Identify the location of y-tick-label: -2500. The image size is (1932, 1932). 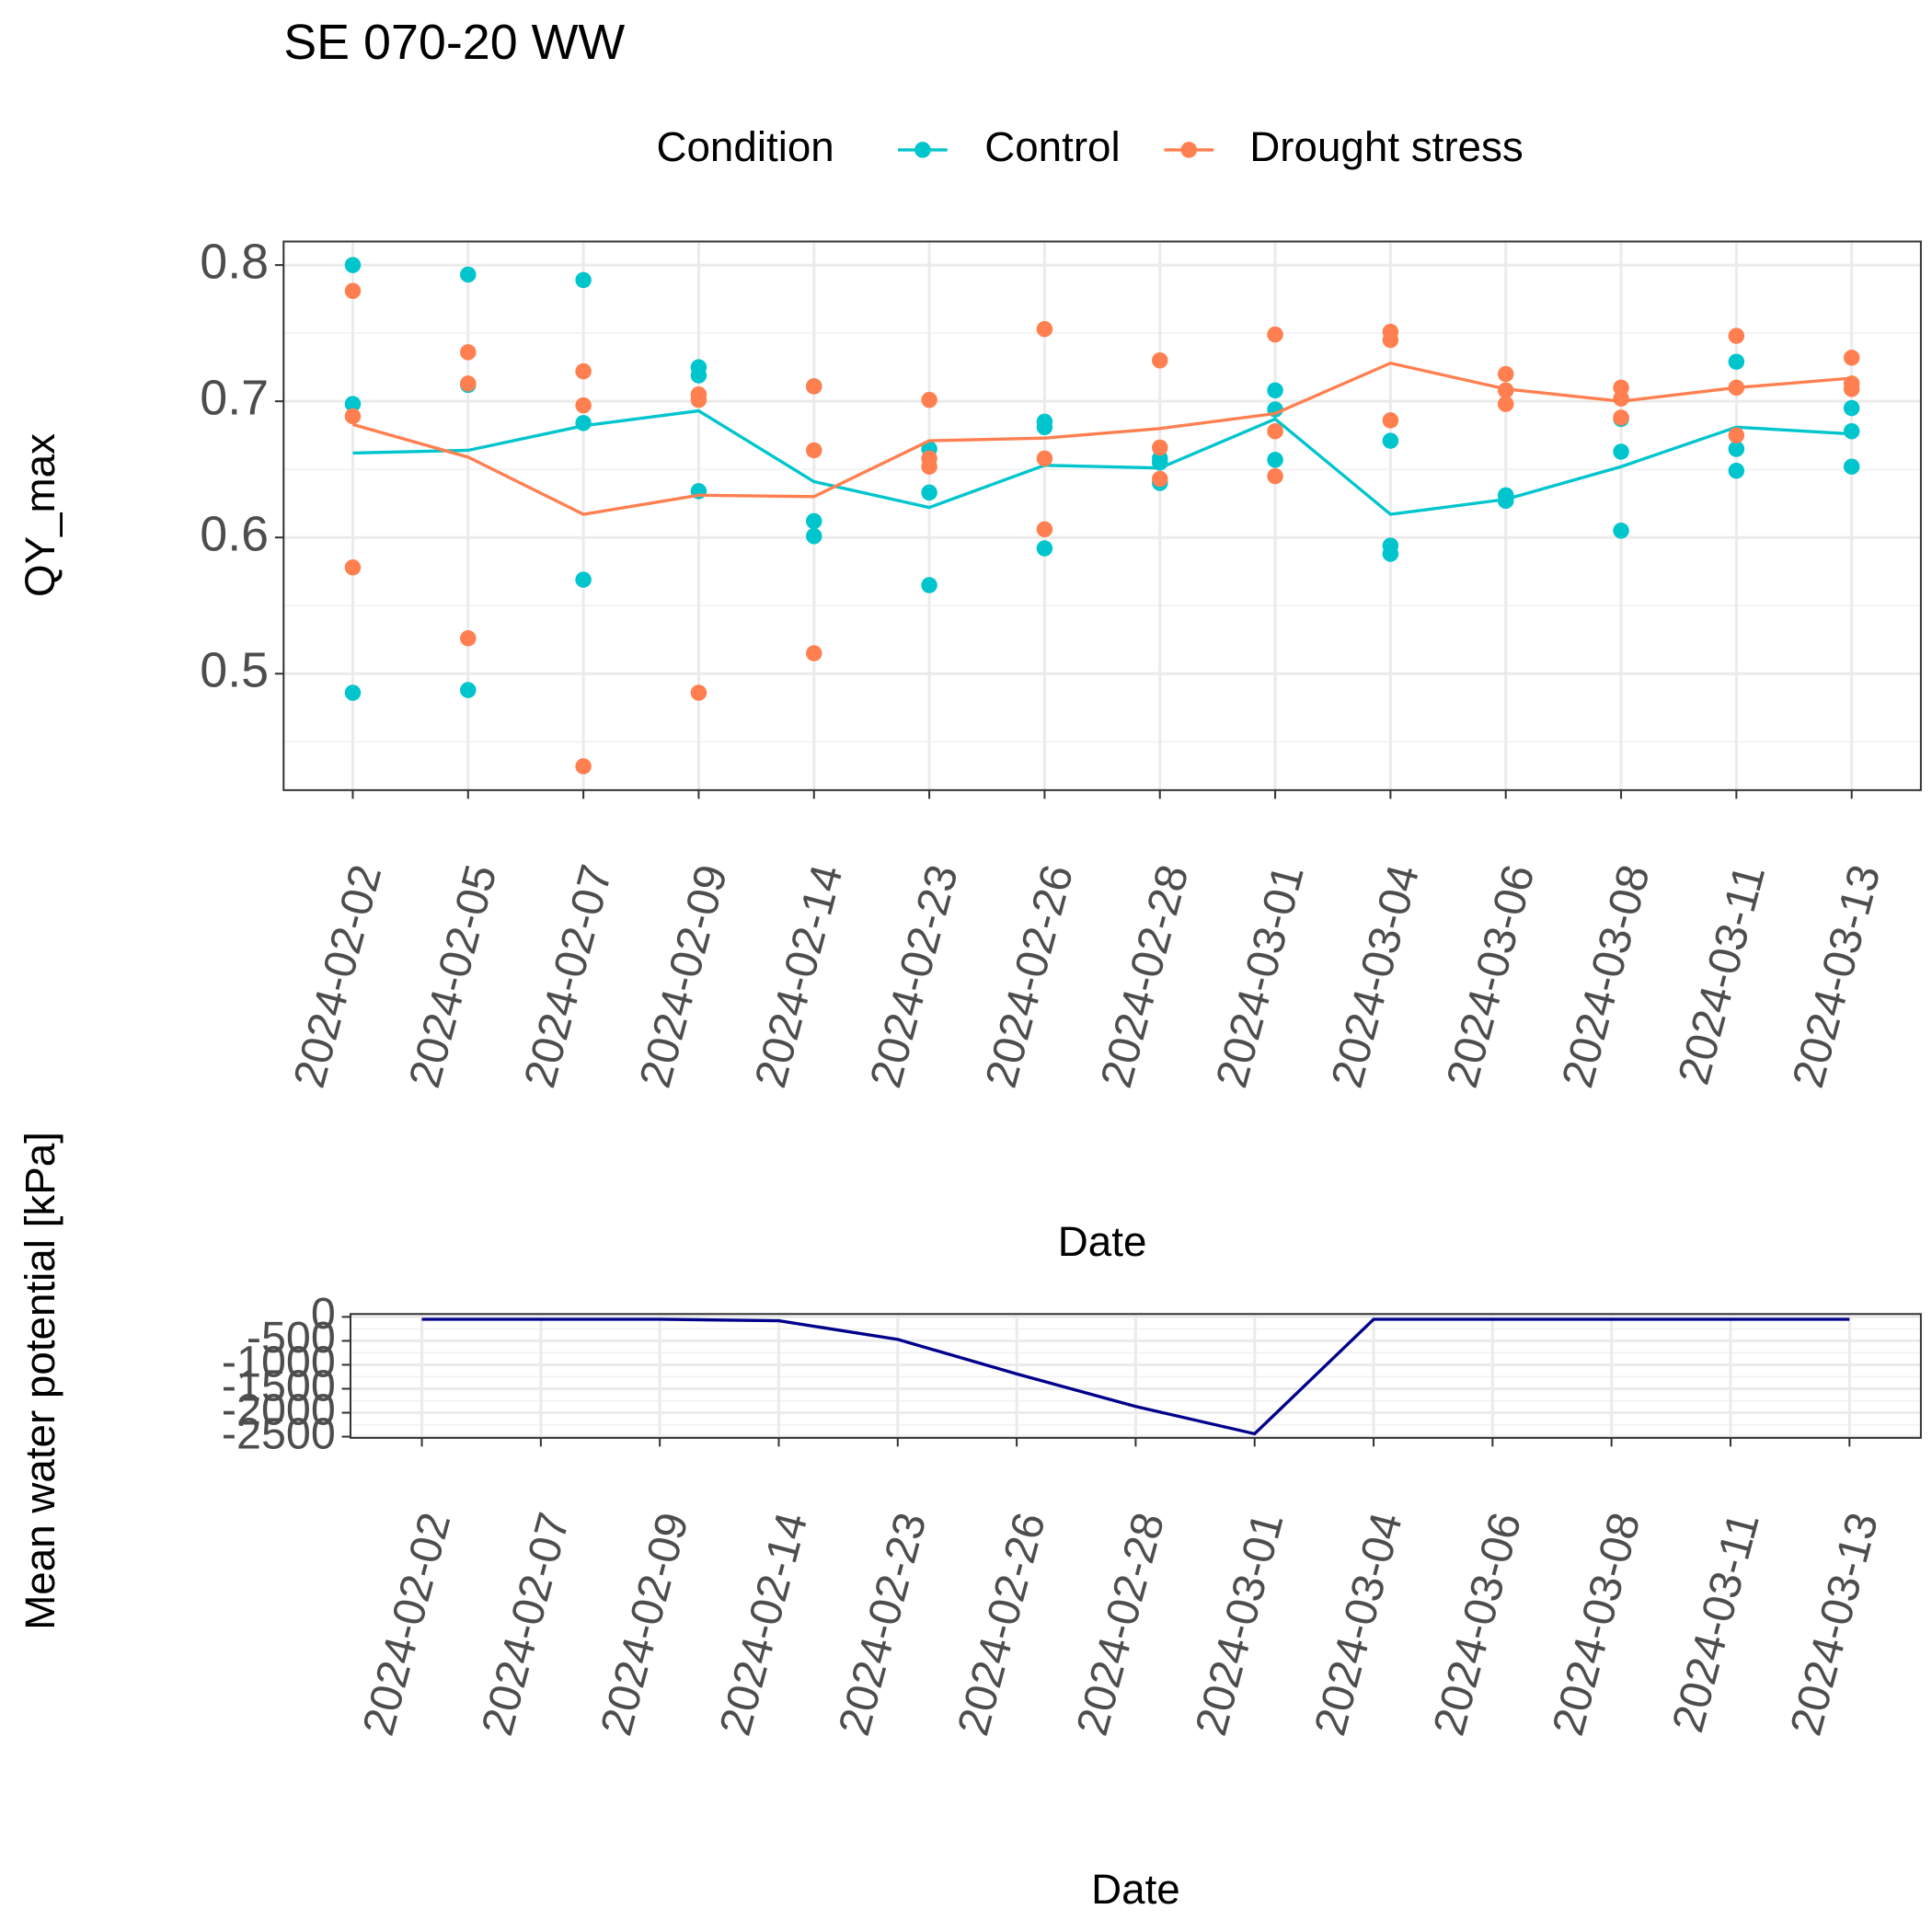
(279, 1433).